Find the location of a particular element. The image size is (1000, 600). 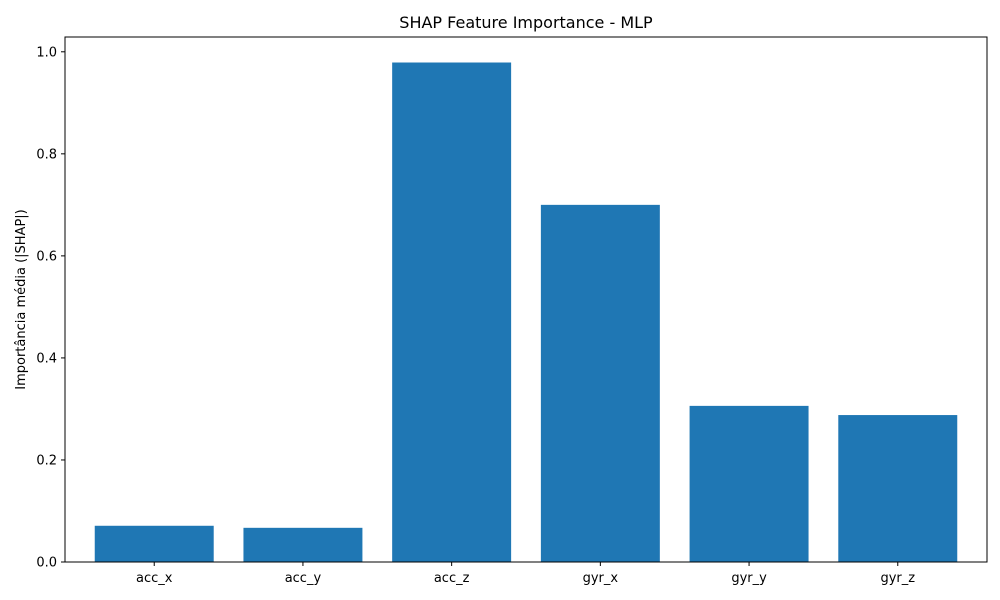

y-tick-label: 0.2 is located at coordinates (46, 460).